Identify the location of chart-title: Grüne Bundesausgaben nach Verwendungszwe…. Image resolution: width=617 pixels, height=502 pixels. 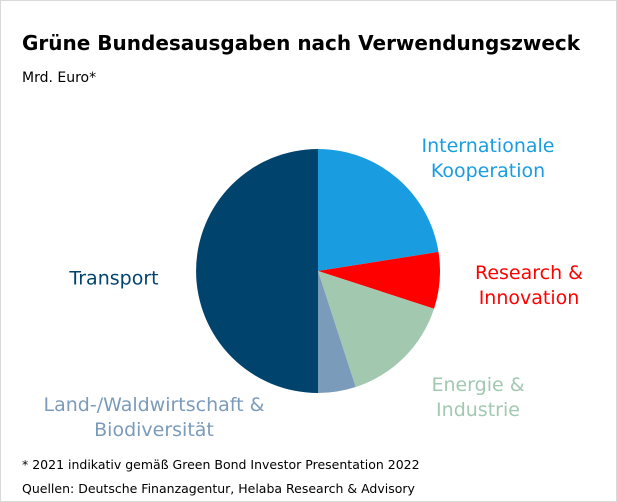
(301, 43).